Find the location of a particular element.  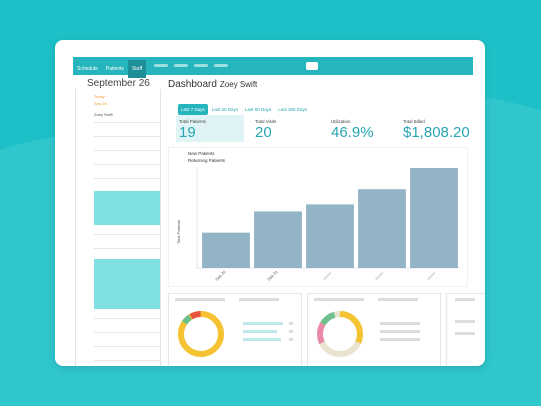

nav-item: Staff is located at coordinates (137, 69).